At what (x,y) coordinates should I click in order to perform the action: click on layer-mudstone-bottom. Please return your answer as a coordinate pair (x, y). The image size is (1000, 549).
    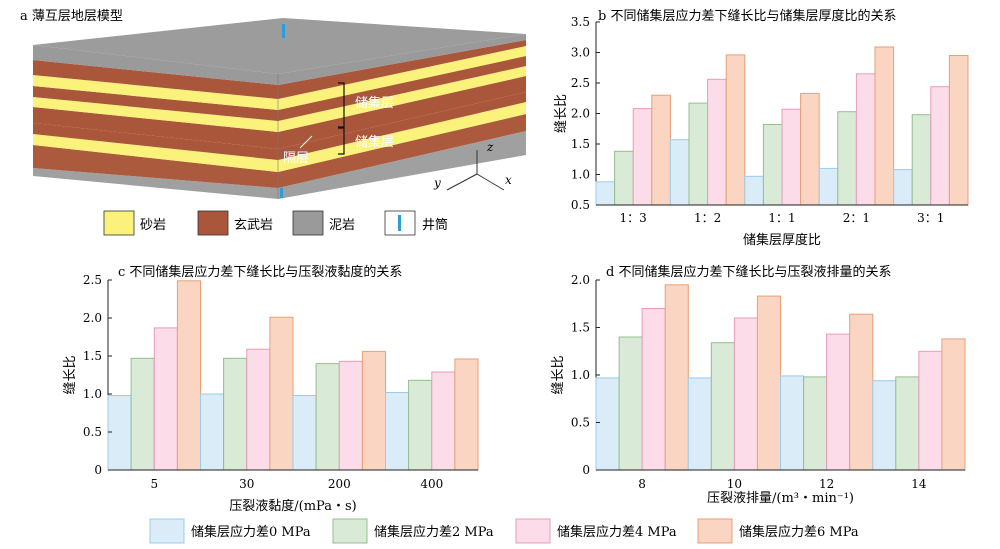
    Looking at the image, I should click on (279, 165).